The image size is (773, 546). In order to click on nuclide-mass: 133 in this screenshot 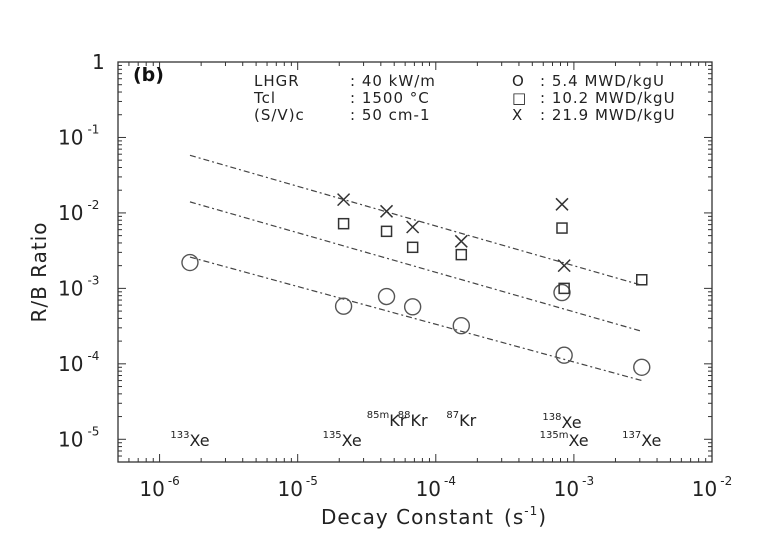, I will do `click(179, 435)`.